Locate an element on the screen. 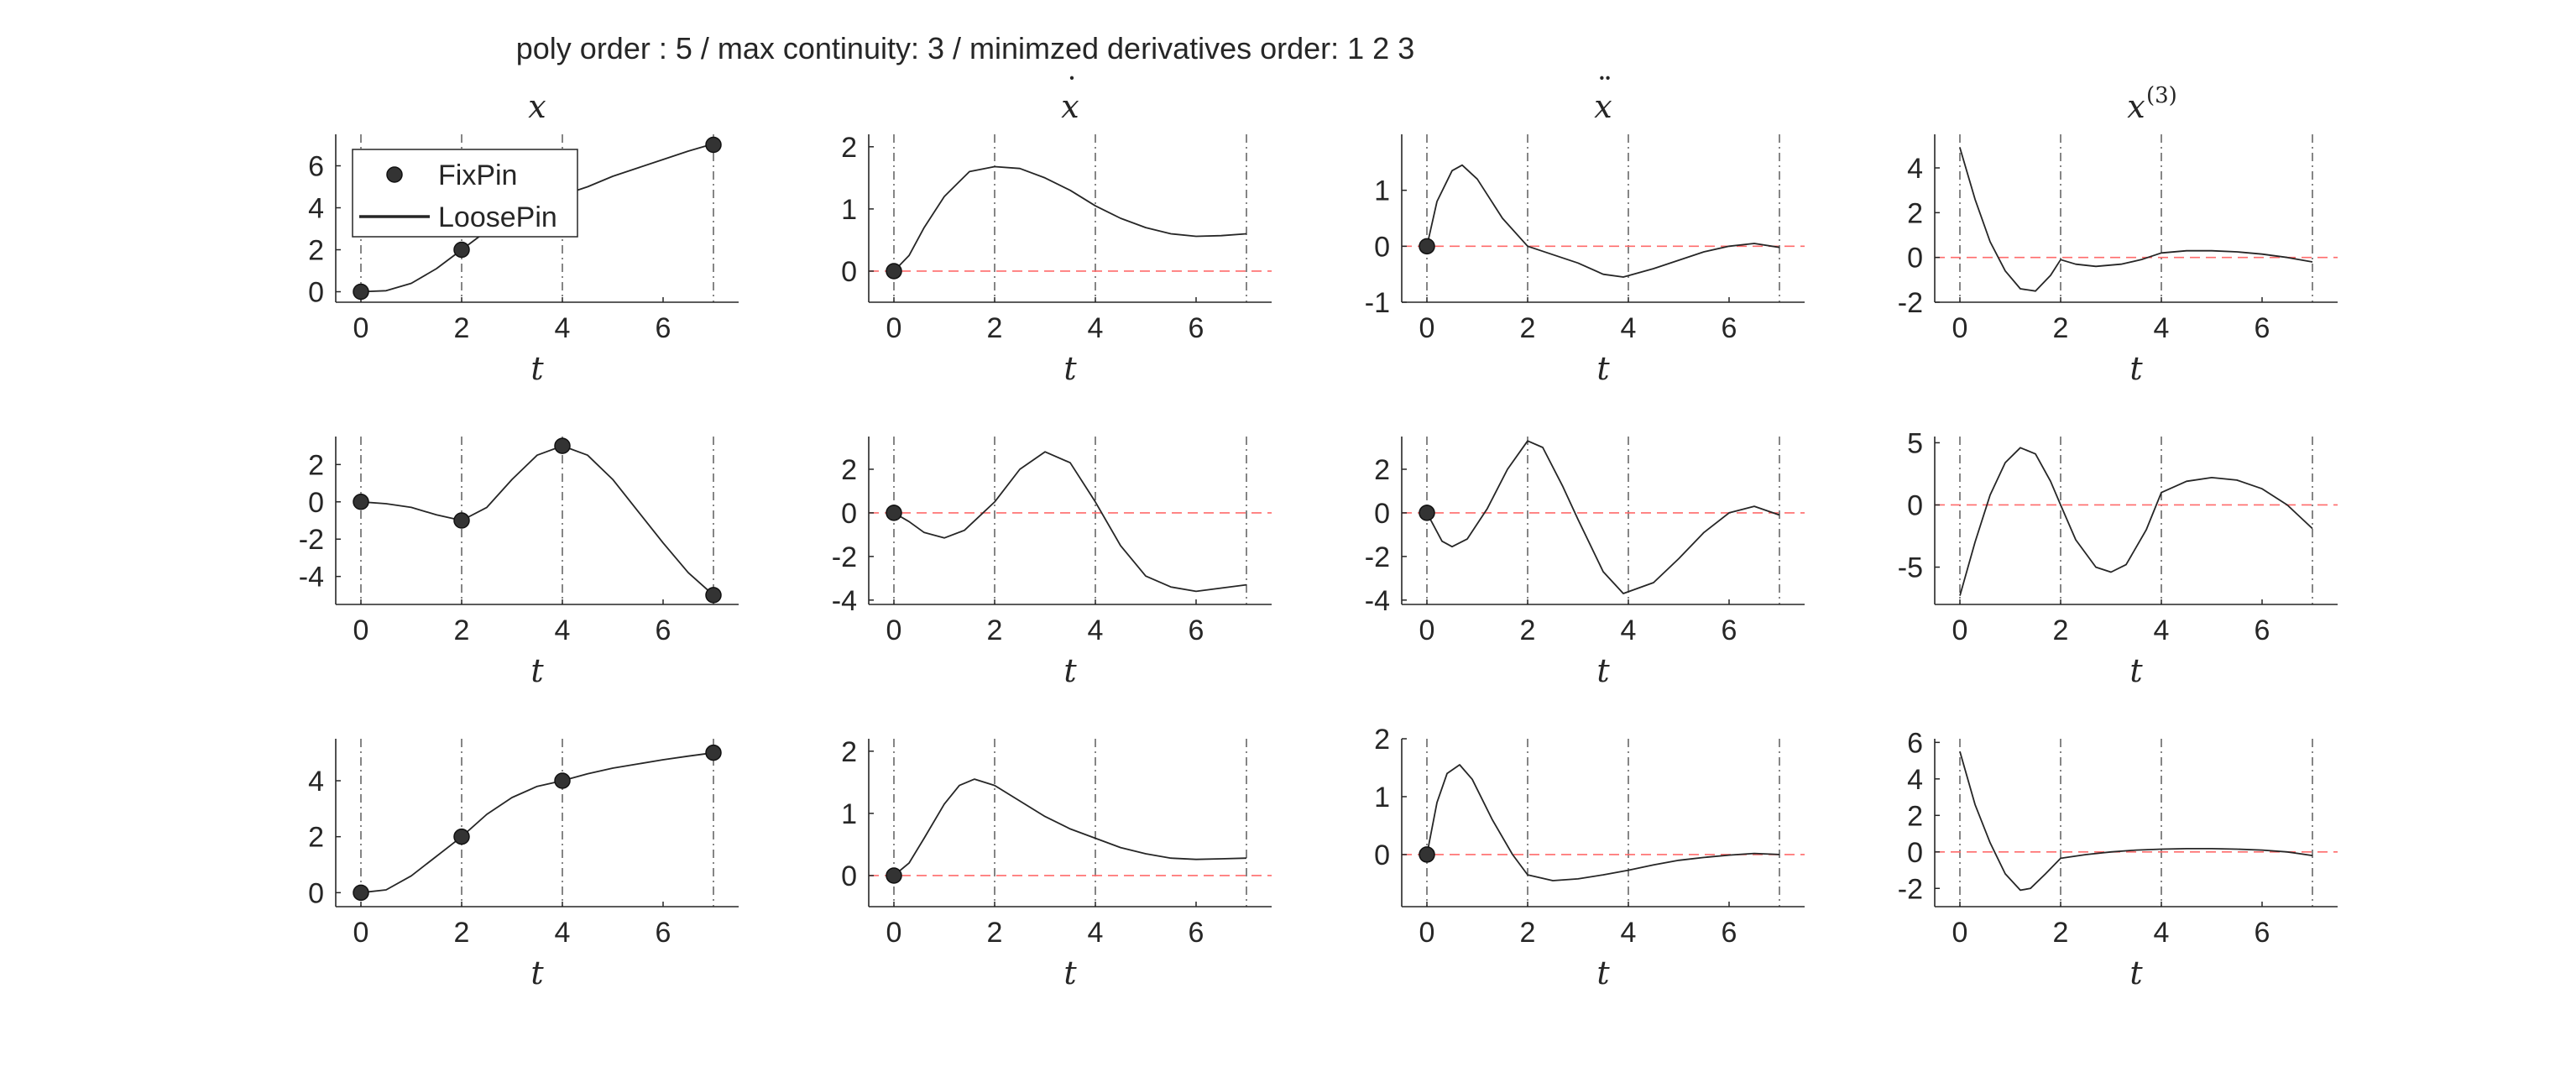 The height and width of the screenshot is (1067, 2576). axes-r2-c4: 0 2 4 6 -5 0 5 t is located at coordinates (2118, 558).